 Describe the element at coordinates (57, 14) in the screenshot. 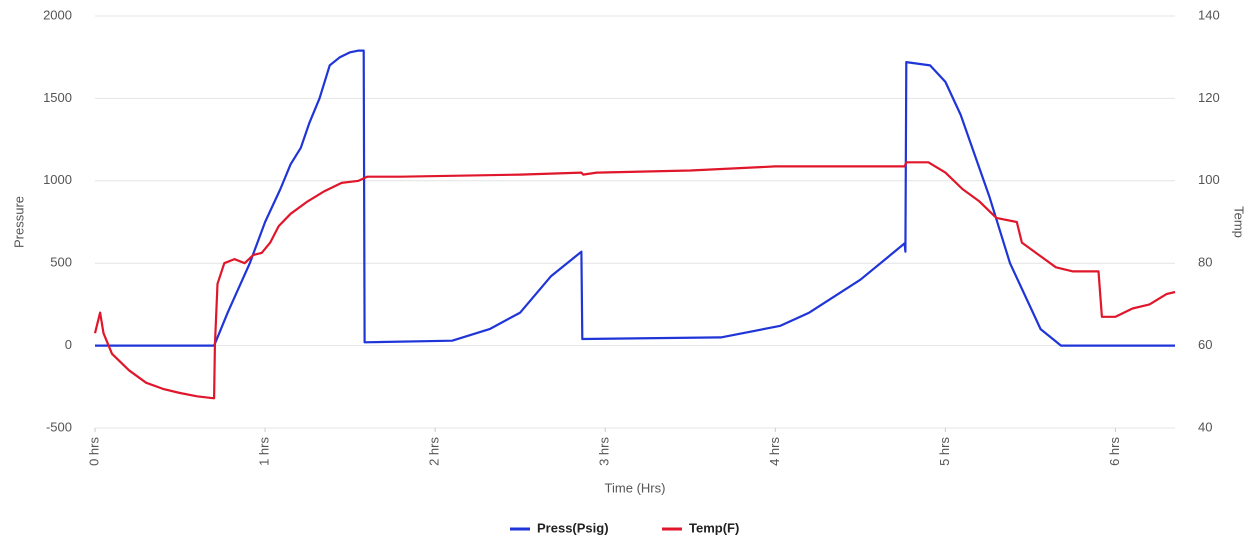

I see `y-tick-label: 2000` at that location.